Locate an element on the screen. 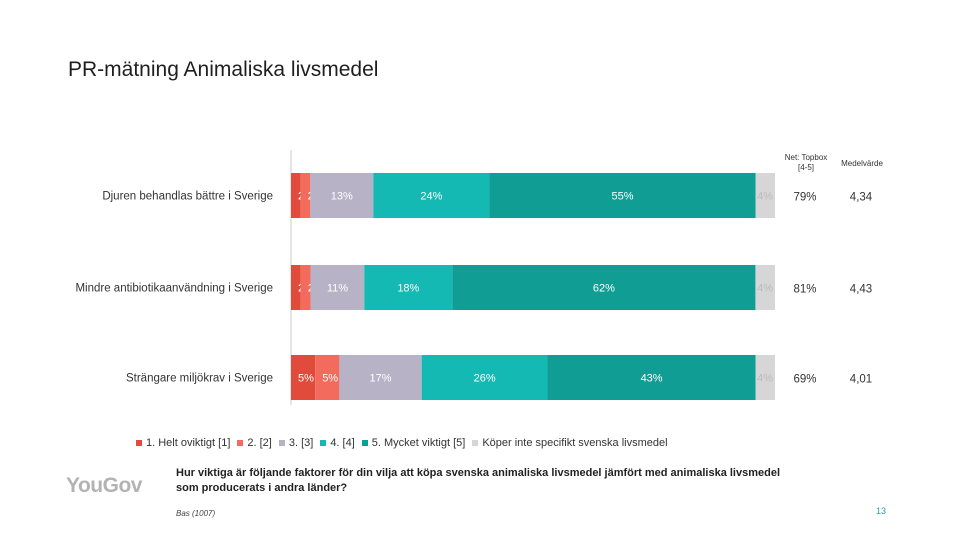 Image resolution: width=960 pixels, height=540 pixels. segment-label: 55% is located at coordinates (623, 197).